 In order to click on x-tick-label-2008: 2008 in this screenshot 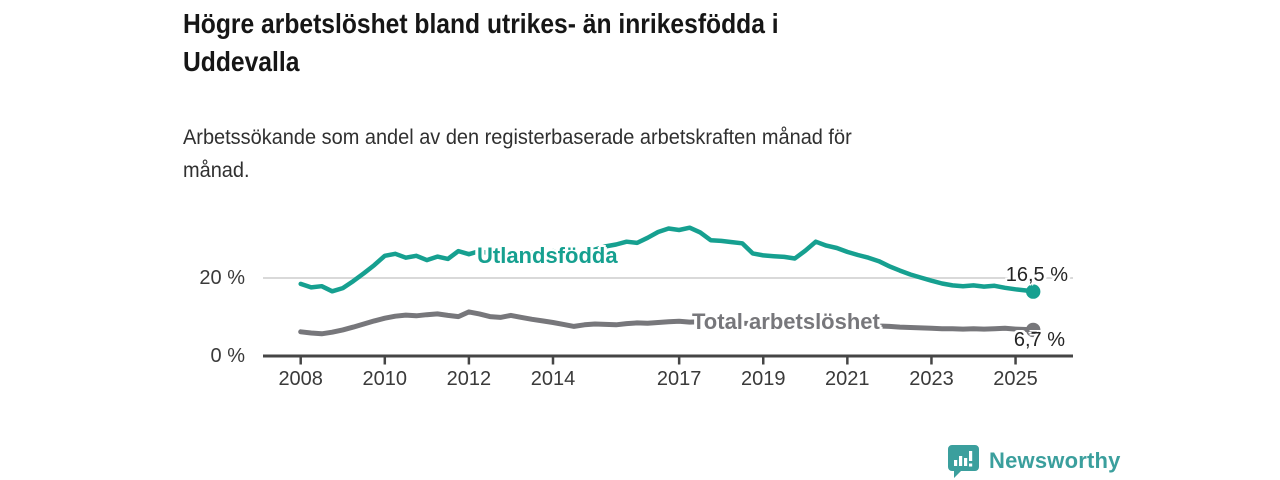, I will do `click(300, 379)`.